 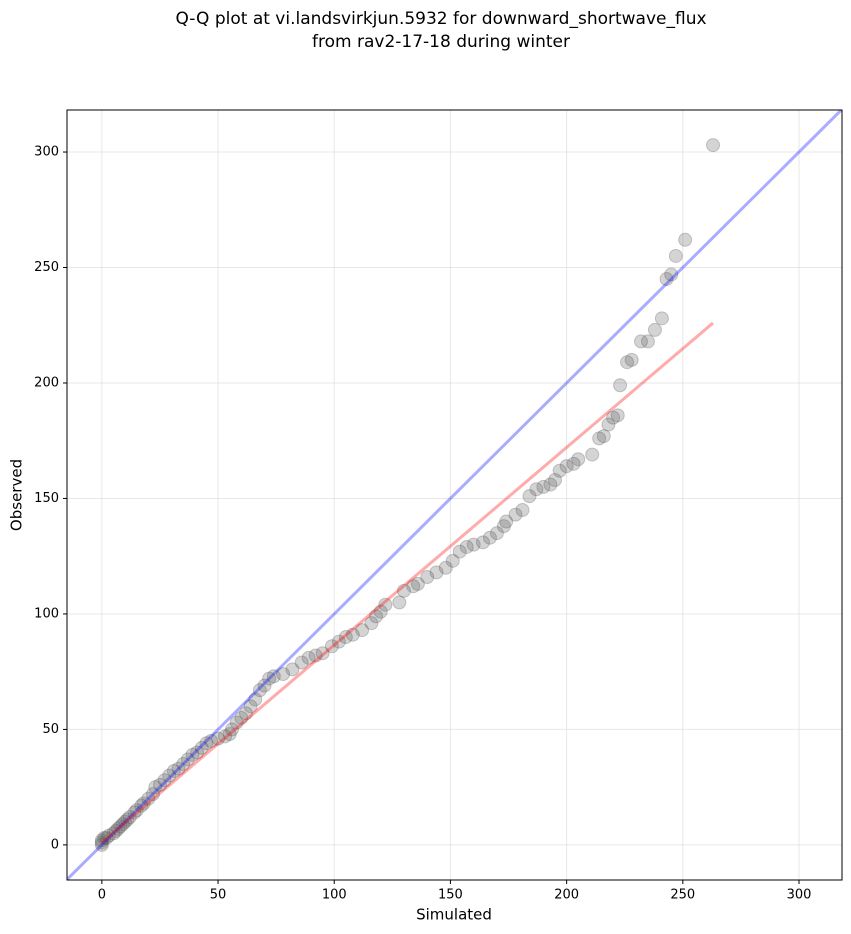 What do you see at coordinates (218, 895) in the screenshot?
I see `x-tick-label: 50` at bounding box center [218, 895].